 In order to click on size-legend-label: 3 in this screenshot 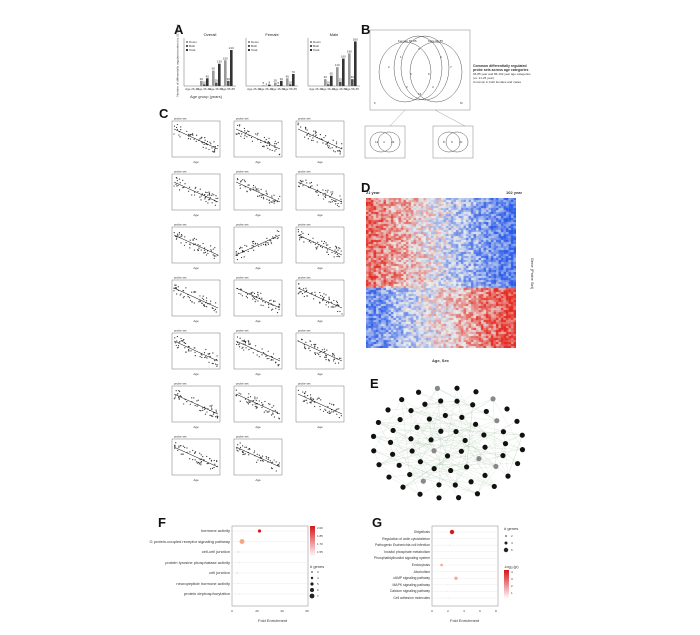, I will do `click(318, 572)`.